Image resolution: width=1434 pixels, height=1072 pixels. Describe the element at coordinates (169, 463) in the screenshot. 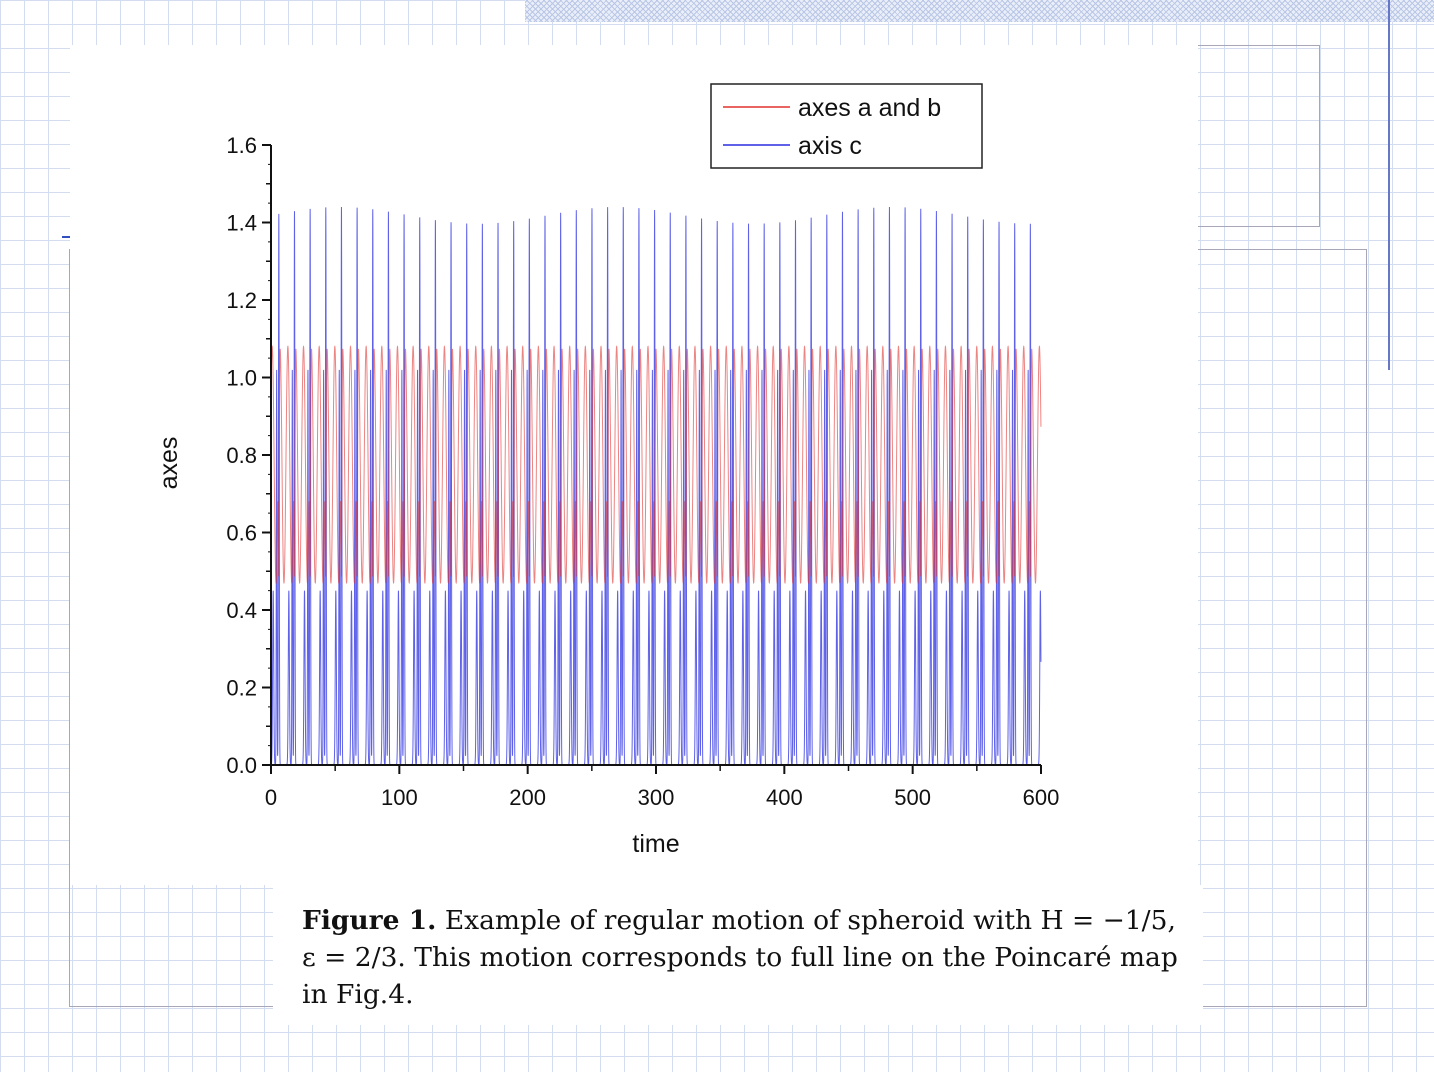

I see `y-axis-label: axes` at that location.